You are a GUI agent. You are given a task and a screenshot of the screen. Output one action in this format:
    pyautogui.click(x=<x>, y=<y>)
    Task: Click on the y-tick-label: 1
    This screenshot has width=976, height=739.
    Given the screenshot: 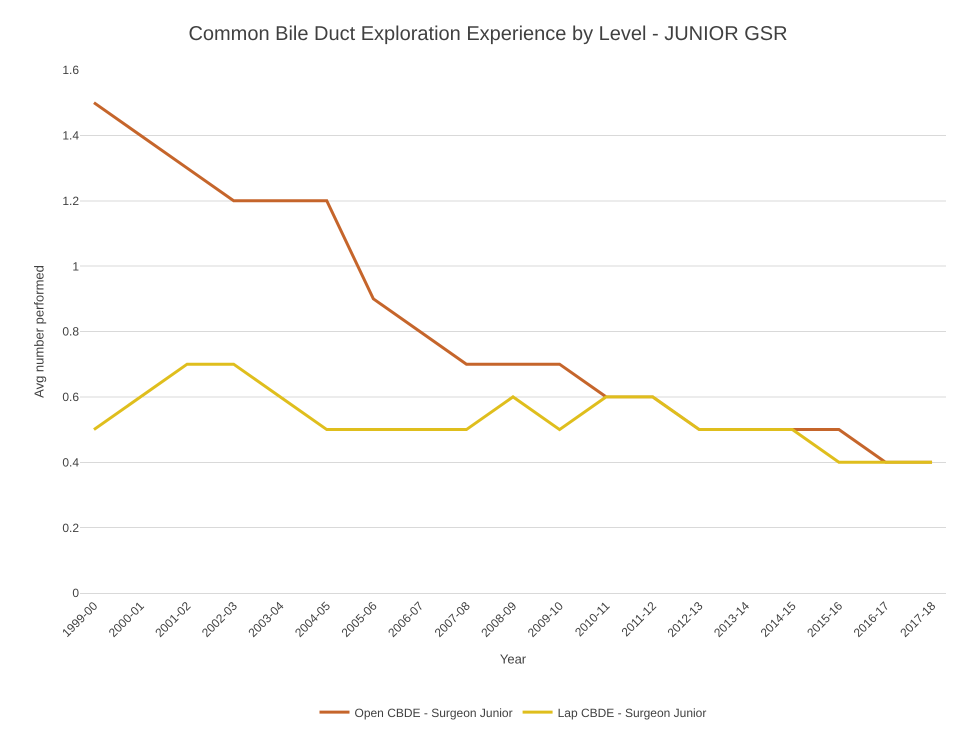 What is the action you would take?
    pyautogui.click(x=76, y=266)
    